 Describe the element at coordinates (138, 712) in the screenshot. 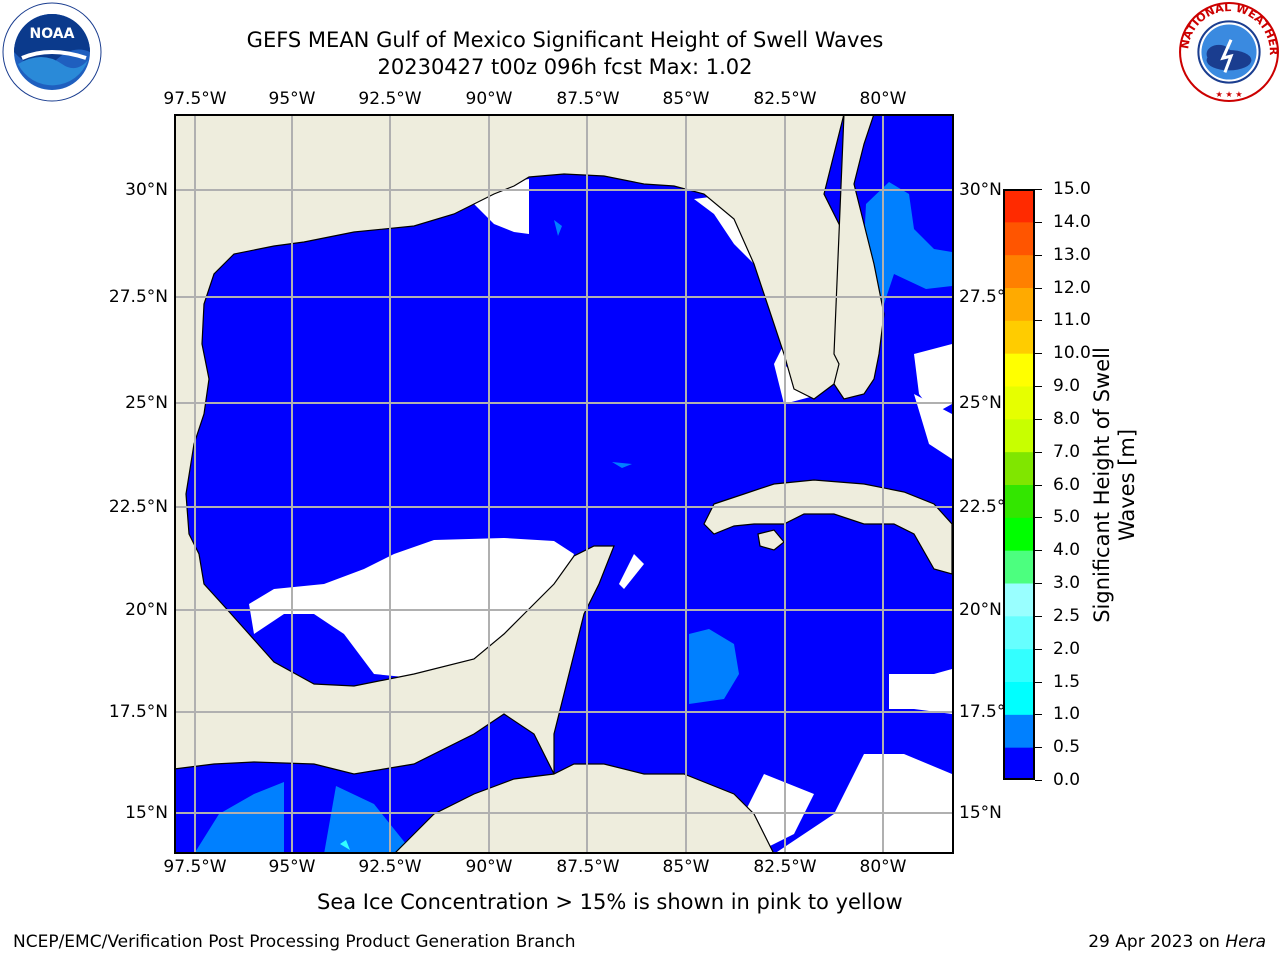

I see `lat-label-left: 17.5°N` at that location.